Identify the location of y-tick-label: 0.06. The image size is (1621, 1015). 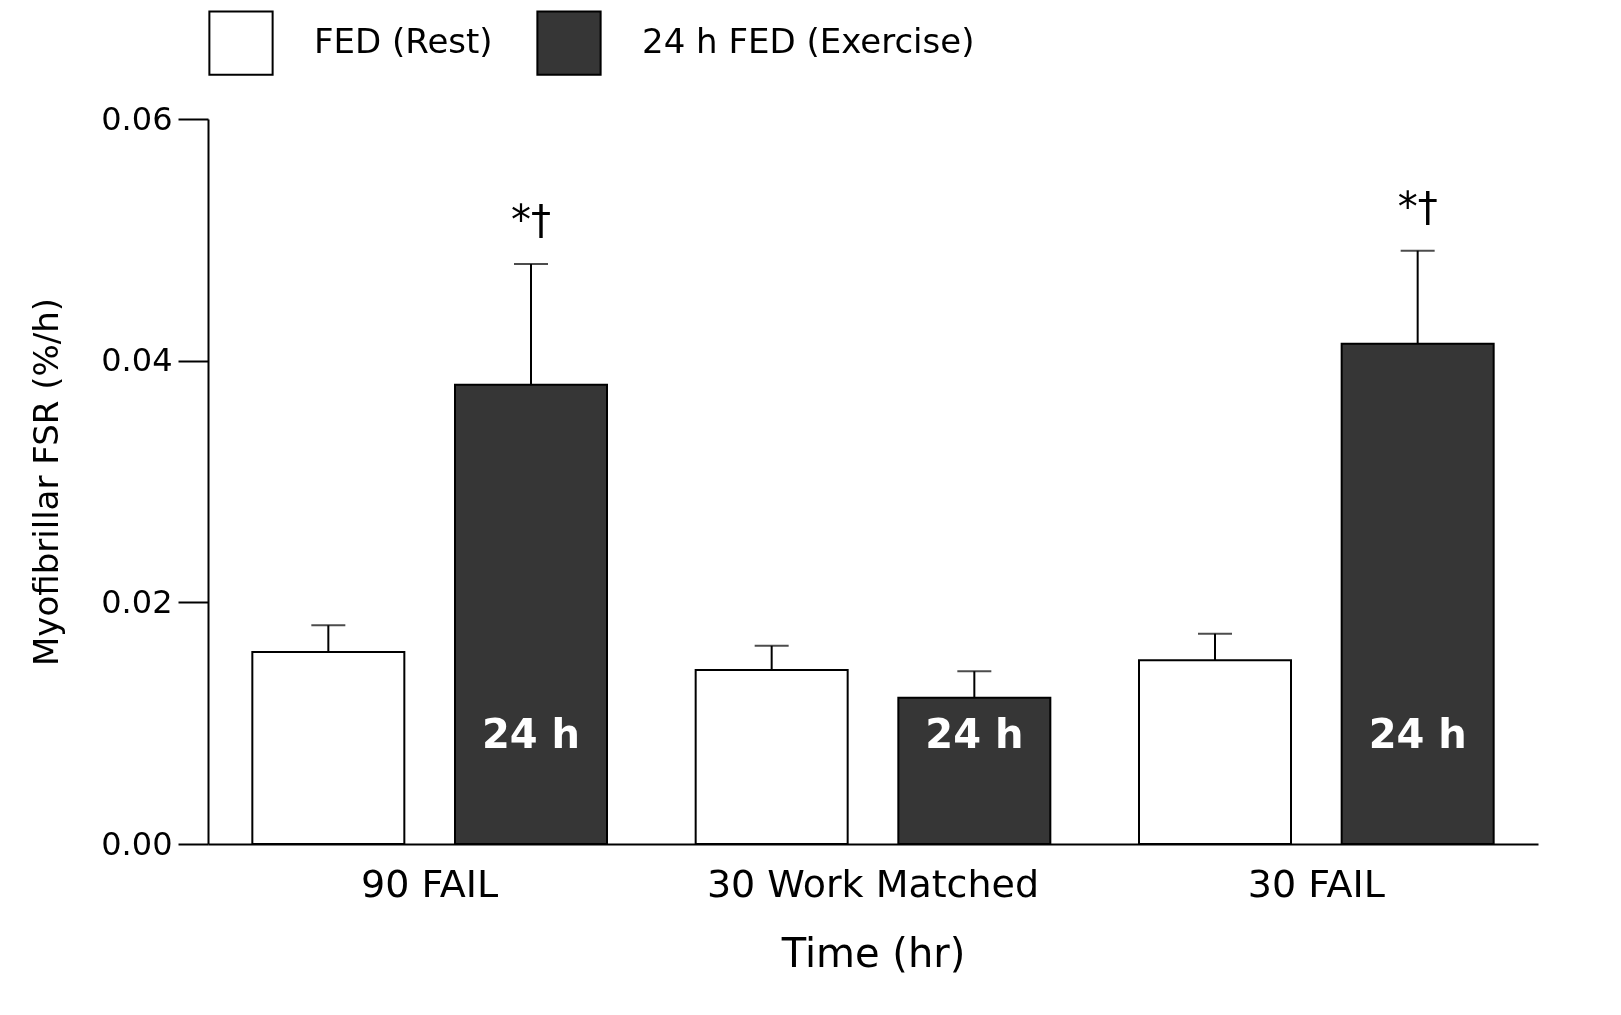
(137, 118).